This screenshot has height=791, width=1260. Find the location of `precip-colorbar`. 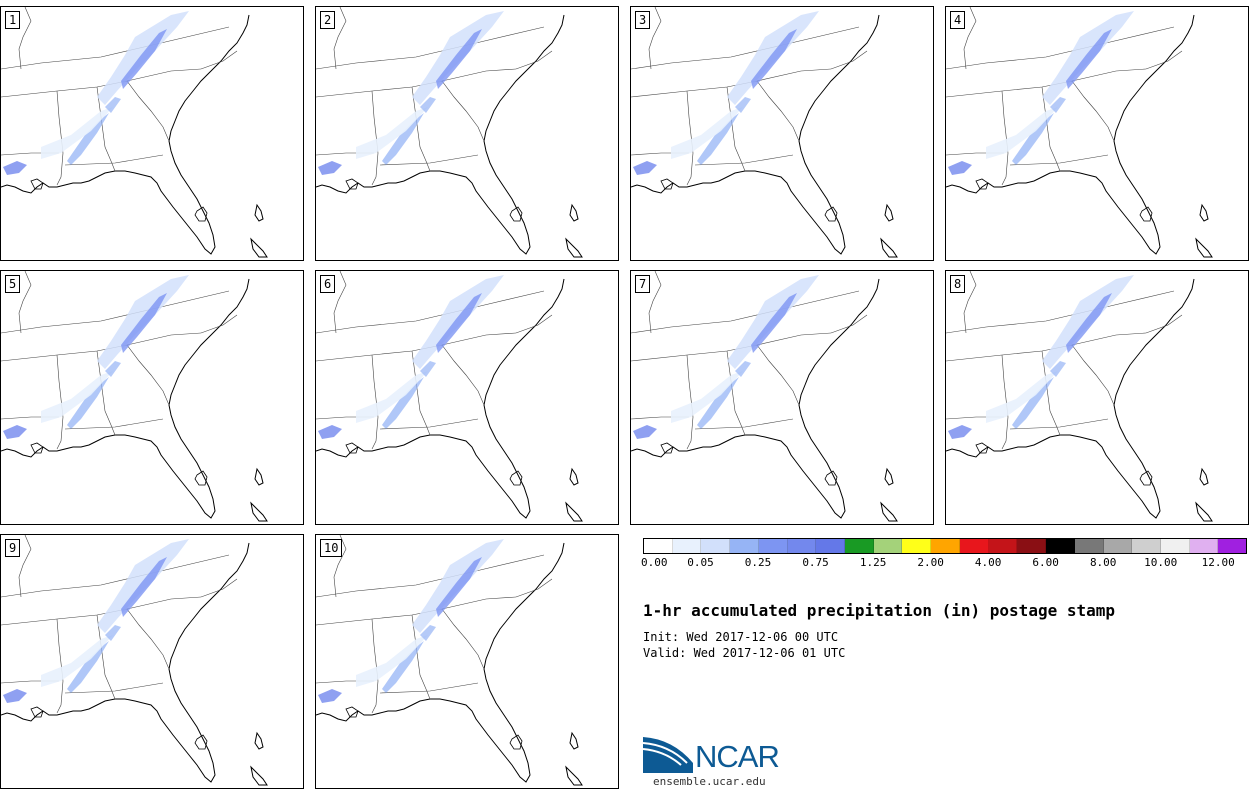

precip-colorbar is located at coordinates (945, 546).